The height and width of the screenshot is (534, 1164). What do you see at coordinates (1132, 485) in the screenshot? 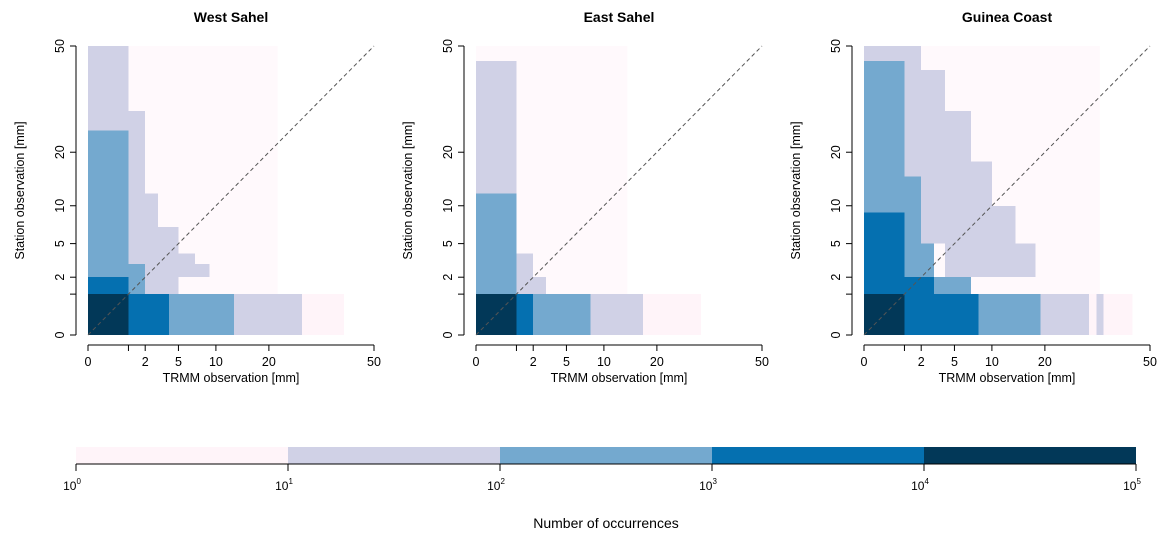
I see `colorbar-tick-label: 10⁵` at bounding box center [1132, 485].